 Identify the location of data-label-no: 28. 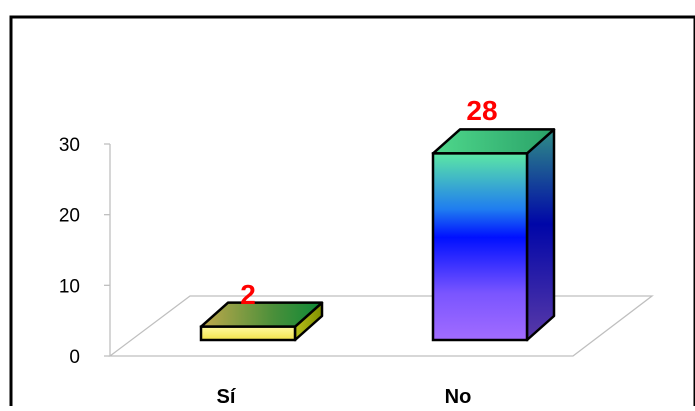
(481, 110).